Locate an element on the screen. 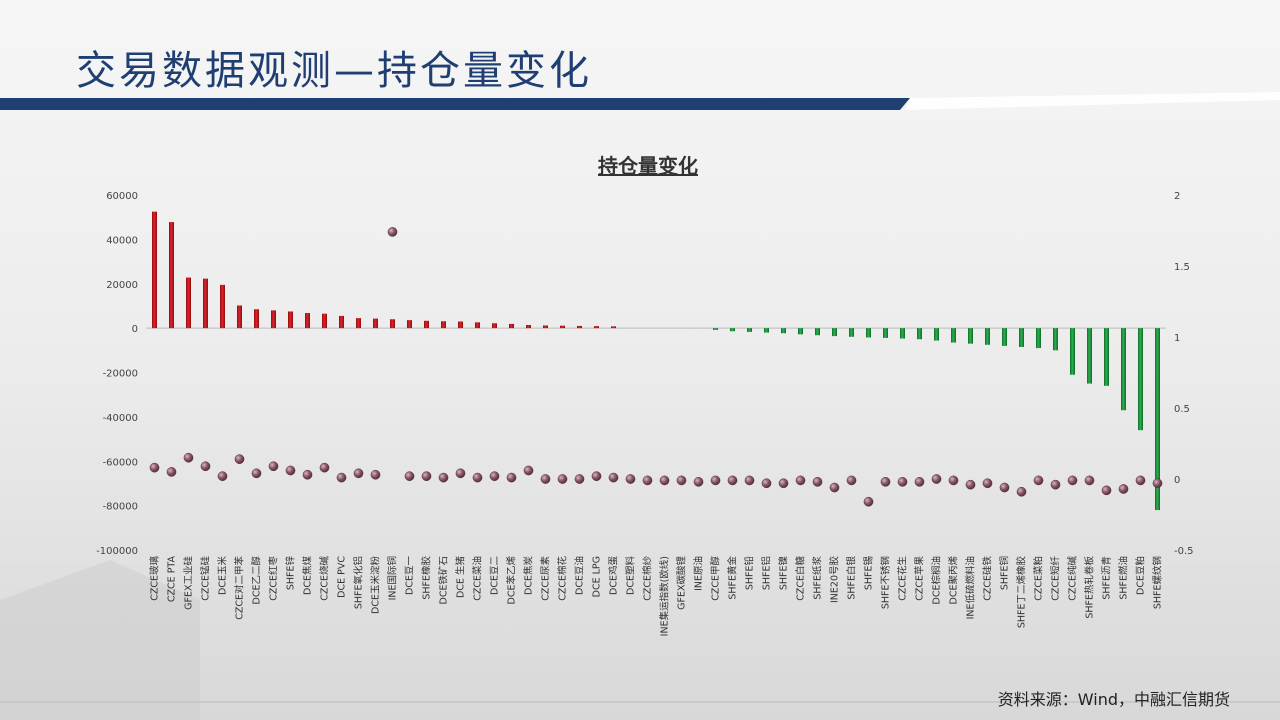  x-axis-category-label: SHFE黄金 is located at coordinates (733, 578).